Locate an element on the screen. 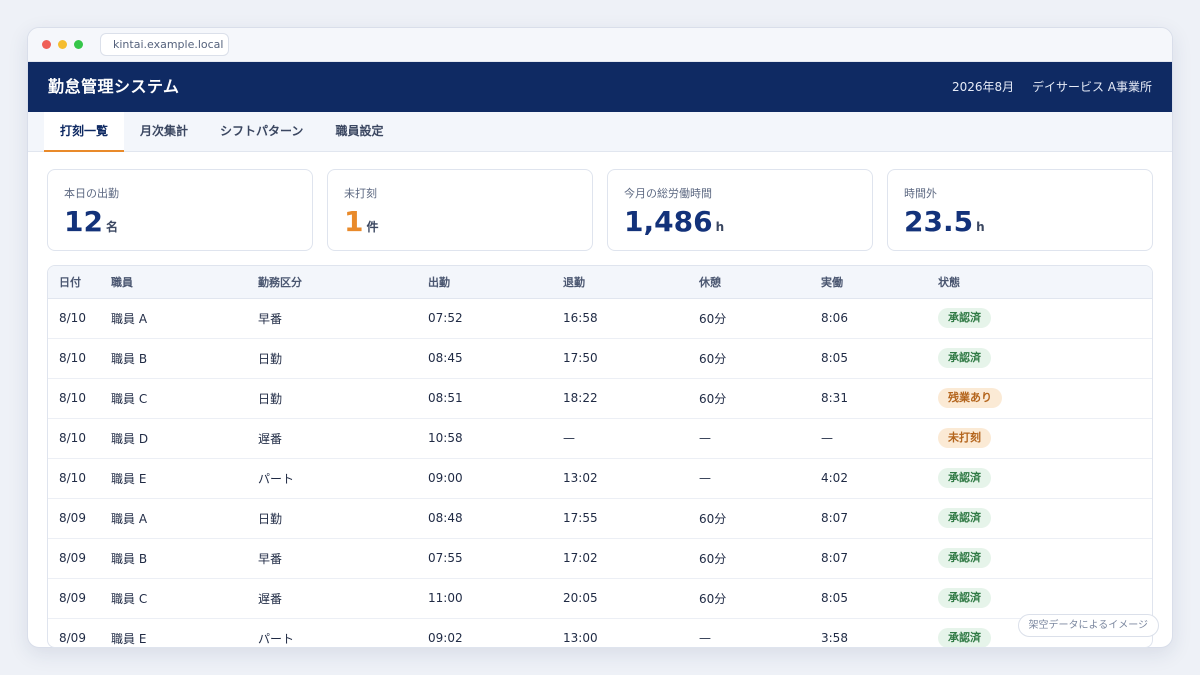 This screenshot has height=675, width=1200. table-row: 8/10 職員 B 日勤 08:45 17:50 60分 8:05 承認済 is located at coordinates (600, 358).